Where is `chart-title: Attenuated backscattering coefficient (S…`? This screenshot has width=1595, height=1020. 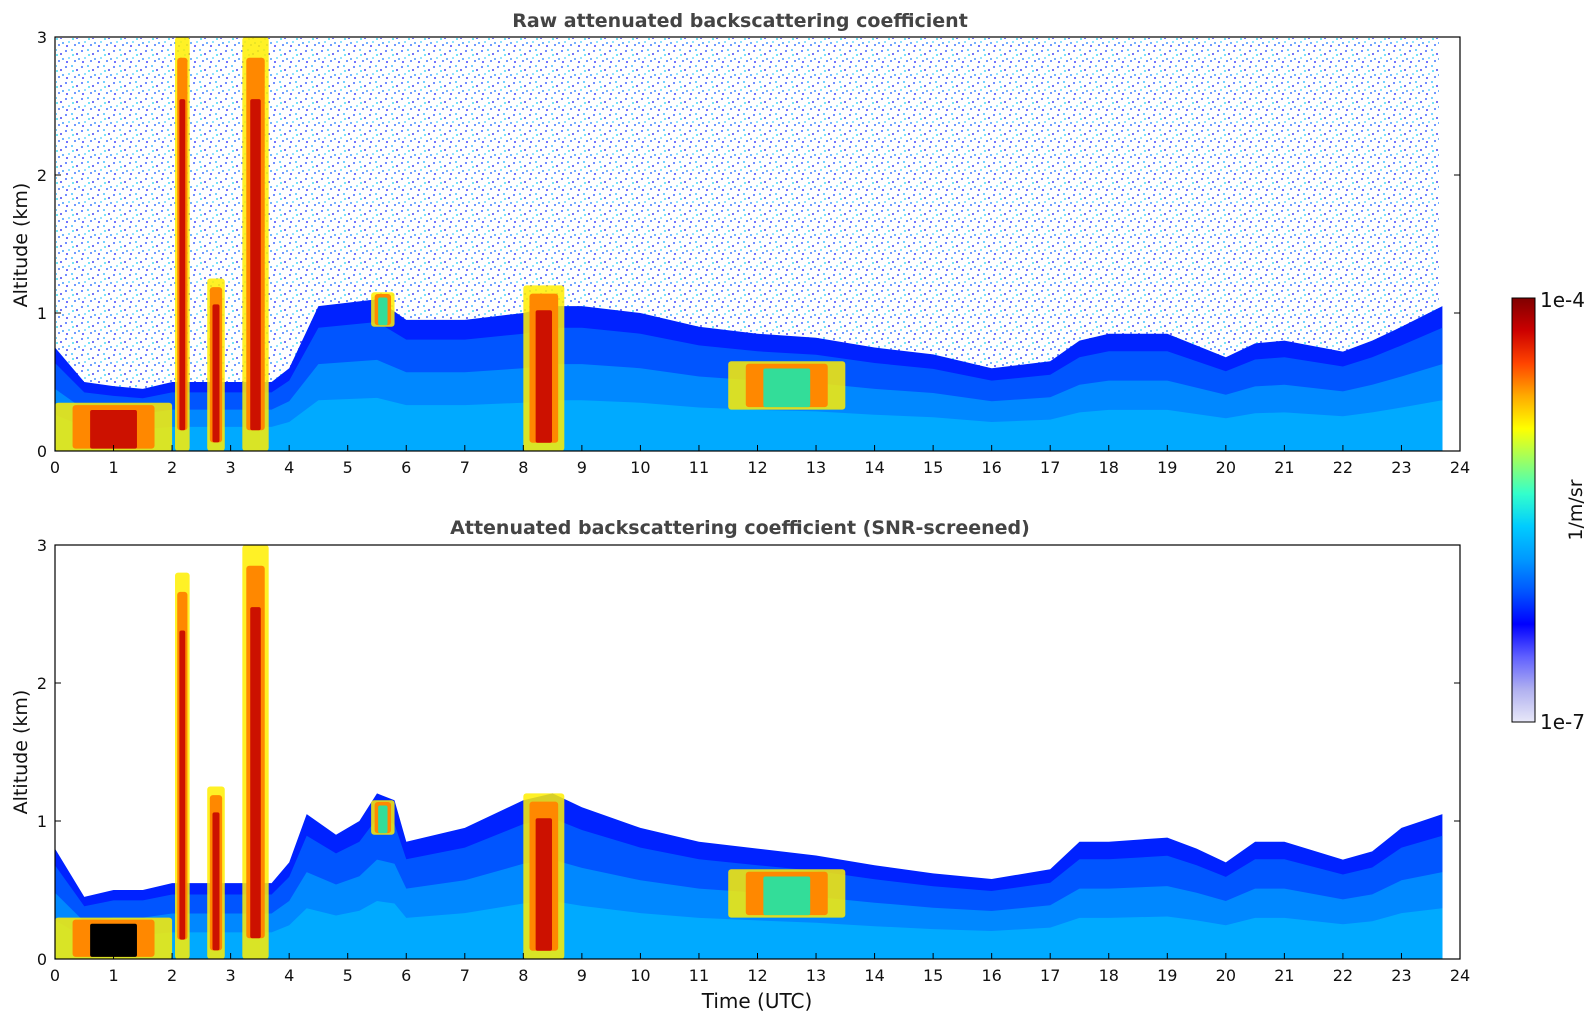 chart-title: Attenuated backscattering coefficient (S… is located at coordinates (740, 528).